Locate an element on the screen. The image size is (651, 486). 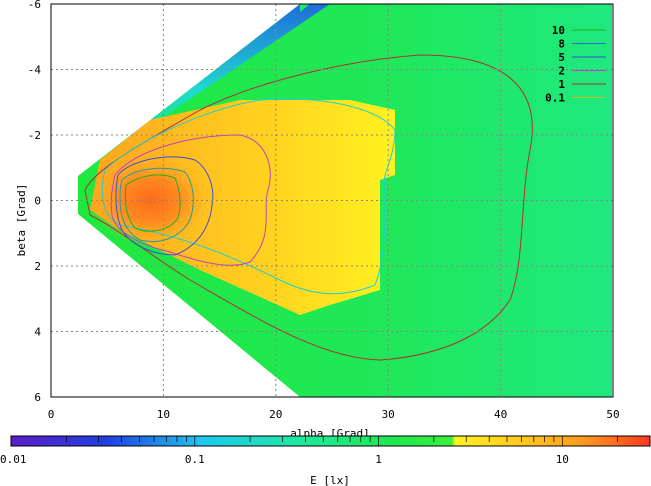
legend-label: 10 is located at coordinates (558, 30).